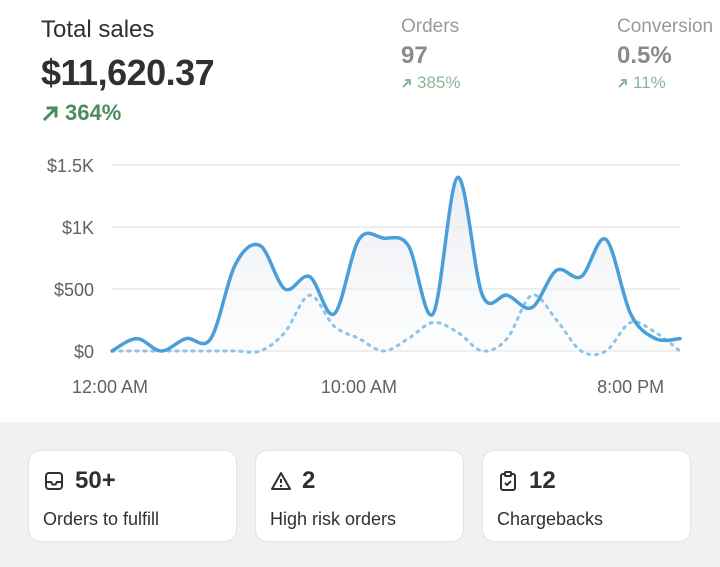 The height and width of the screenshot is (567, 720). What do you see at coordinates (414, 55) in the screenshot?
I see `orders-value: 97` at bounding box center [414, 55].